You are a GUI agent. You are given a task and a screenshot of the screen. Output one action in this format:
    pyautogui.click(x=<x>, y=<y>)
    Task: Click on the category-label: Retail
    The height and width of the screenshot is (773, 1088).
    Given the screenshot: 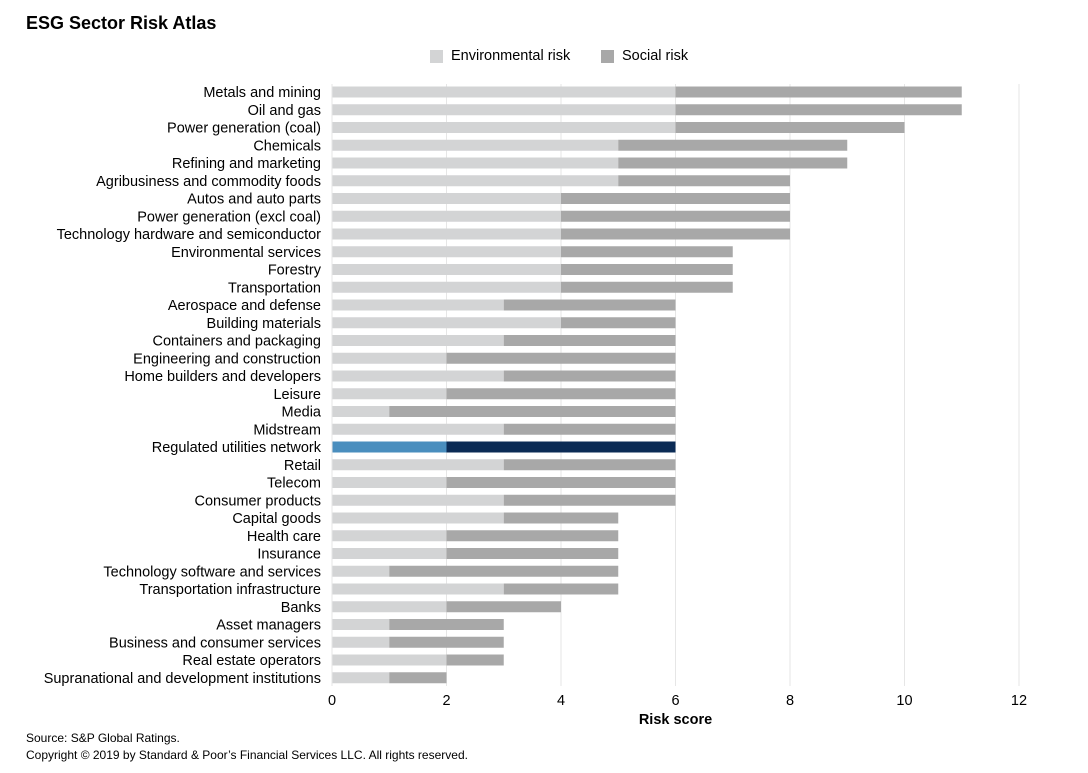 What is the action you would take?
    pyautogui.click(x=302, y=466)
    